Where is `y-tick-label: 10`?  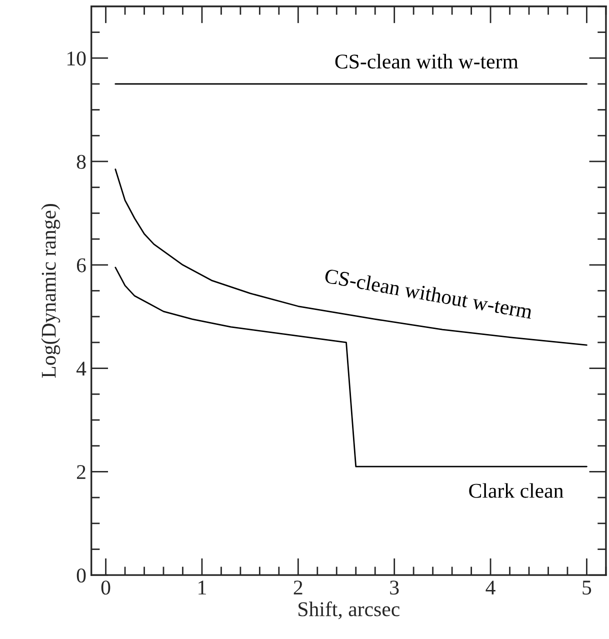 y-tick-label: 10 is located at coordinates (76, 58).